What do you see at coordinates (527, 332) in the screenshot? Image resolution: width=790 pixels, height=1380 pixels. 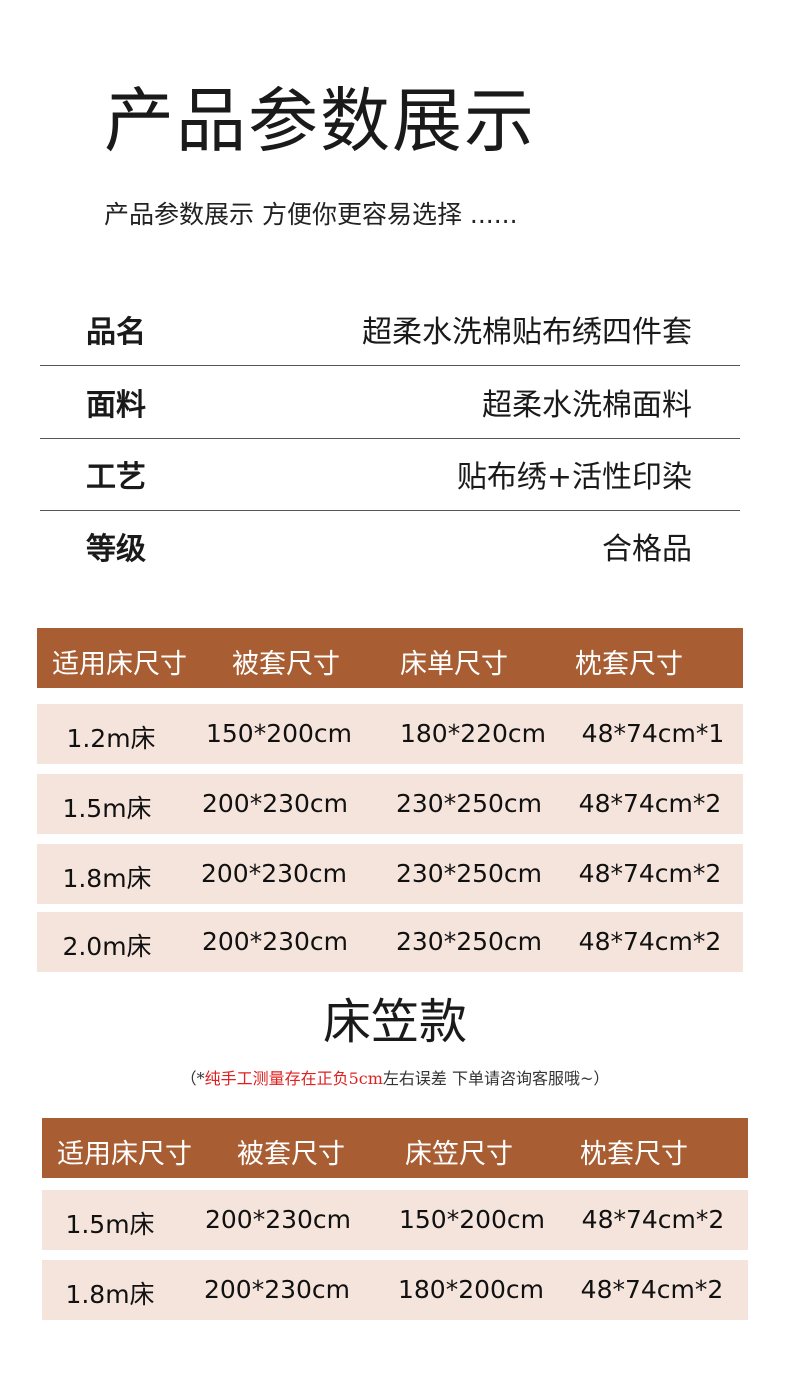 I see `spec-value: 超柔水洗棉贴布绣四件套` at bounding box center [527, 332].